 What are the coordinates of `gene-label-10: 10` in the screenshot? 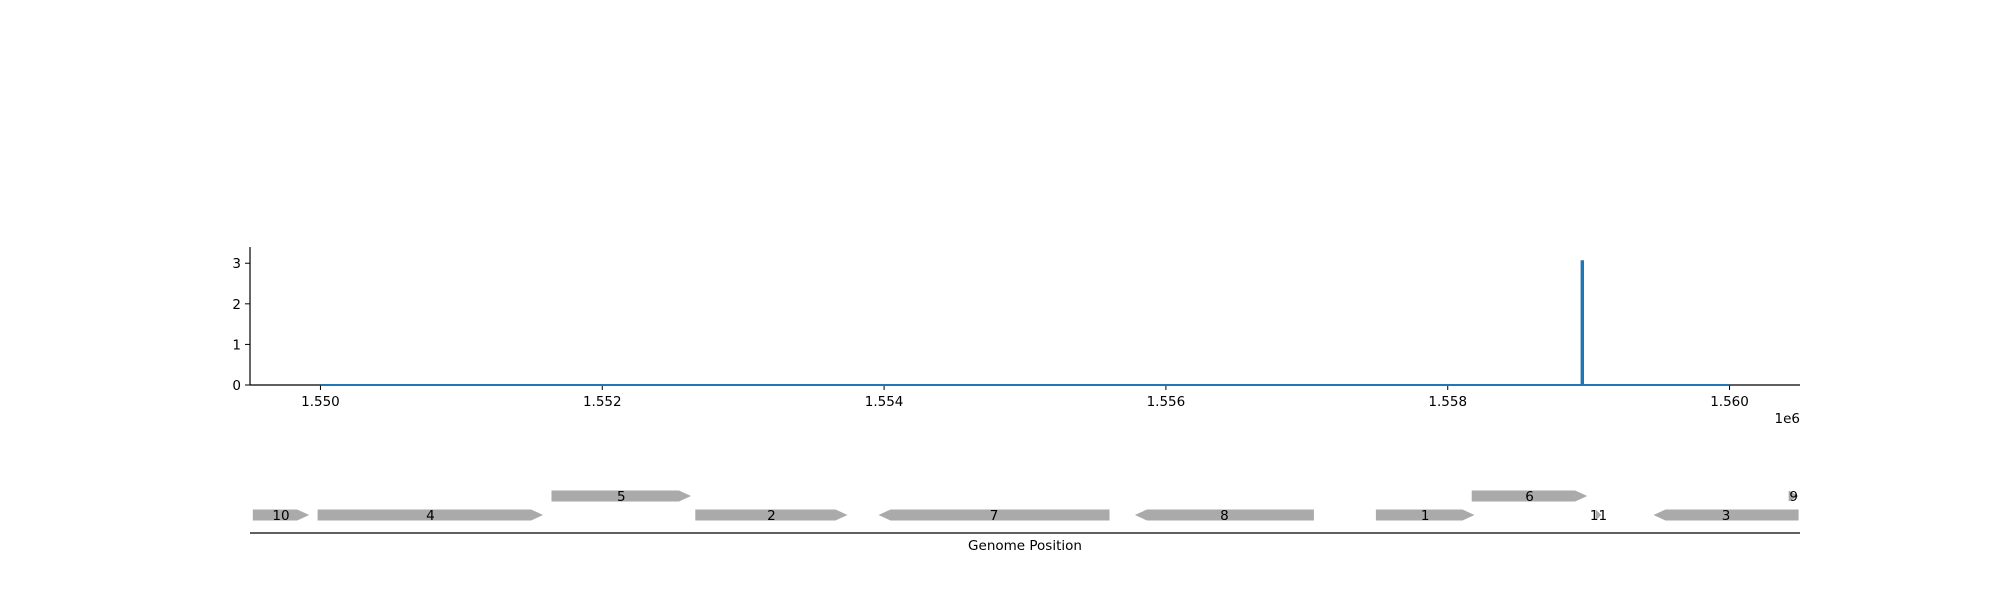 It's located at (280, 516).